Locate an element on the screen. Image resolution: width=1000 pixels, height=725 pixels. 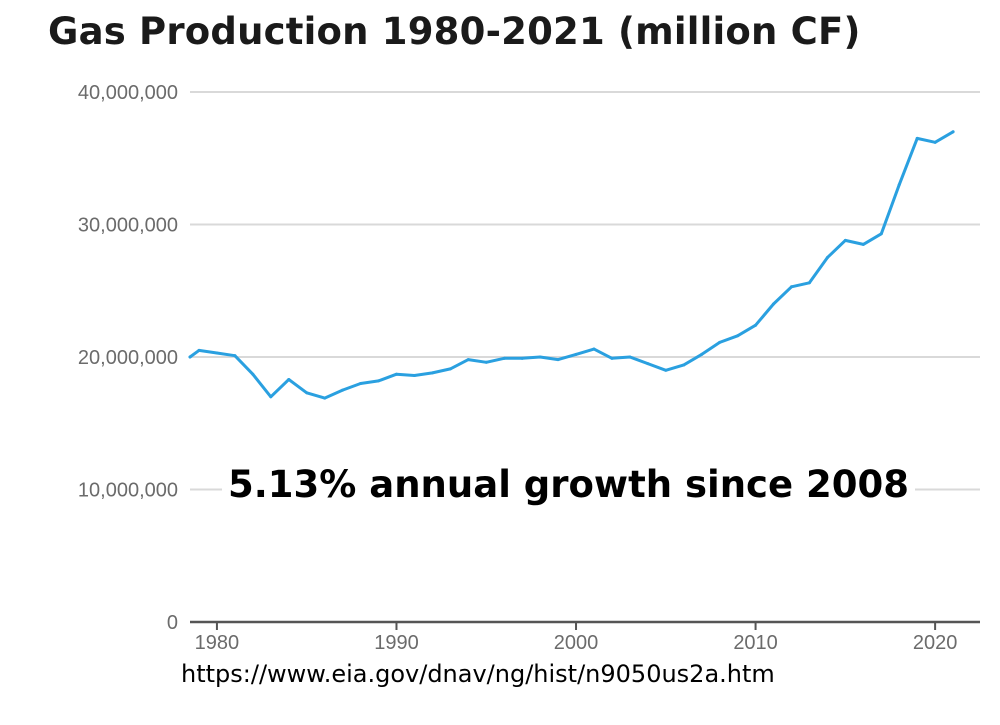
y-tick-label: 0 is located at coordinates (172, 623).